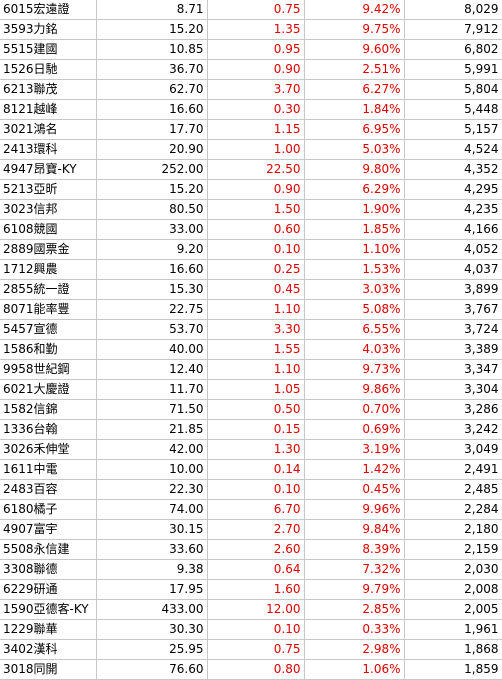 The image size is (502, 680). What do you see at coordinates (152, 489) in the screenshot?
I see `price-cell: 22.30` at bounding box center [152, 489].